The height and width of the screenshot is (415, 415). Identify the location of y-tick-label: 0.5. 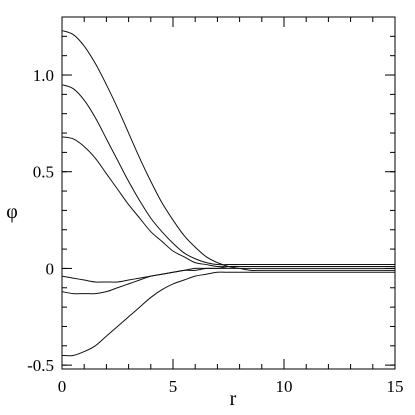
(43, 172).